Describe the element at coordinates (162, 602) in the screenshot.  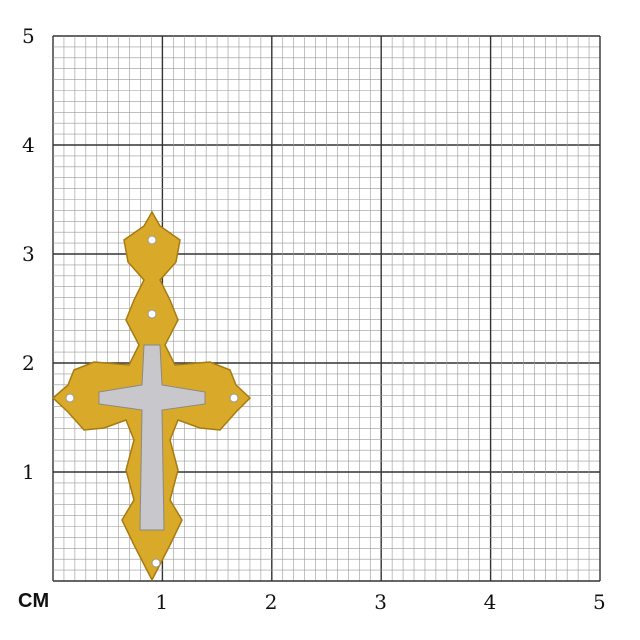
I see `x-tick-label: 1` at that location.